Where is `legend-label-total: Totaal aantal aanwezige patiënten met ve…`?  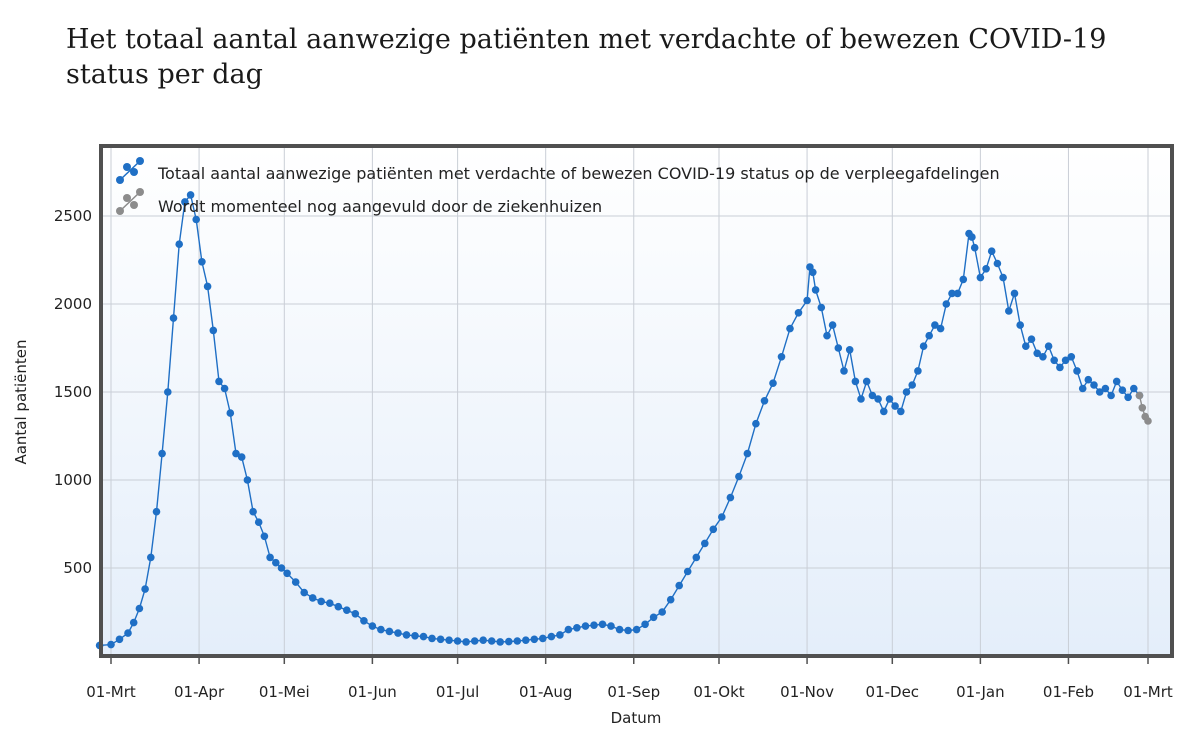 legend-label-total: Totaal aantal aanwezige patiënten met ve… is located at coordinates (578, 173).